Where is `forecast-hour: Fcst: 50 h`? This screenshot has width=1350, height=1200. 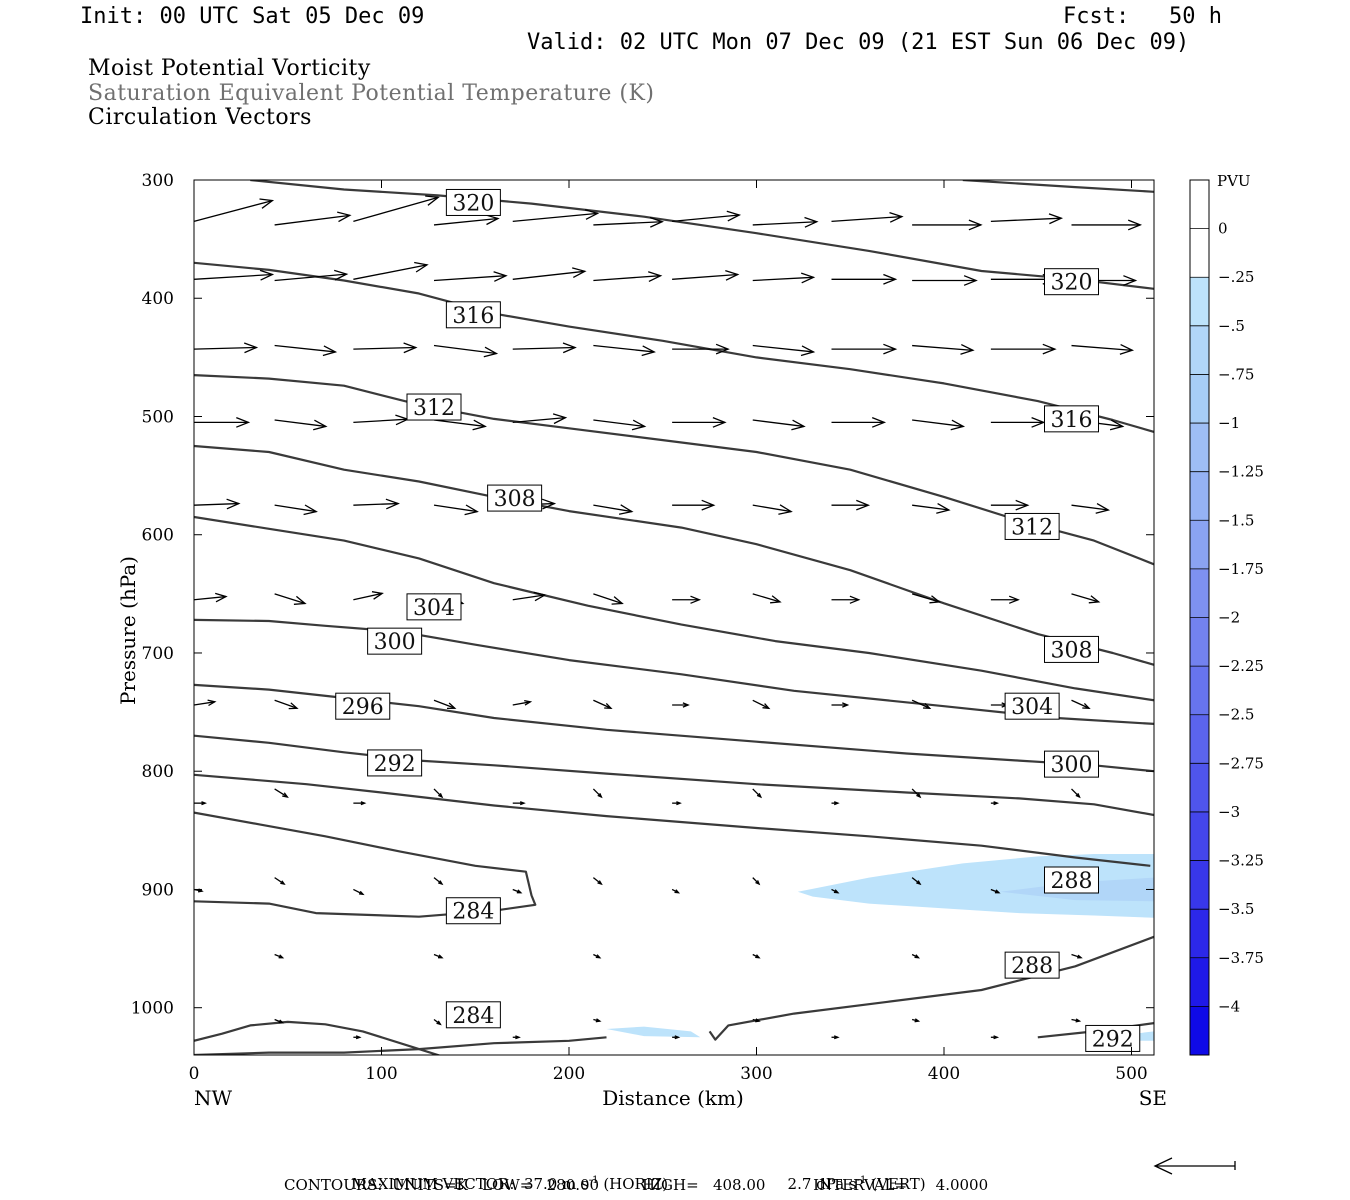 forecast-hour: Fcst: 50 h is located at coordinates (1142, 16).